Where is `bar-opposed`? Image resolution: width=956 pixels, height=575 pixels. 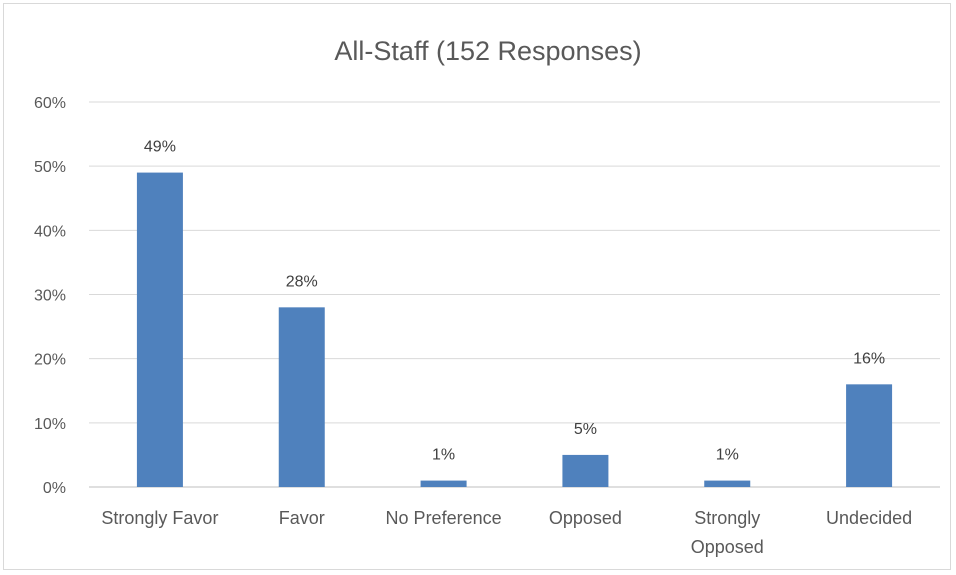 bar-opposed is located at coordinates (585, 470).